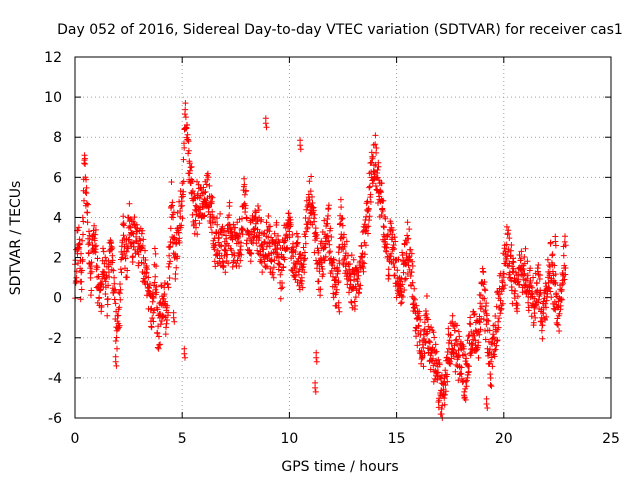 This screenshot has height=480, width=640. I want to click on x-tick-label: 5, so click(182, 439).